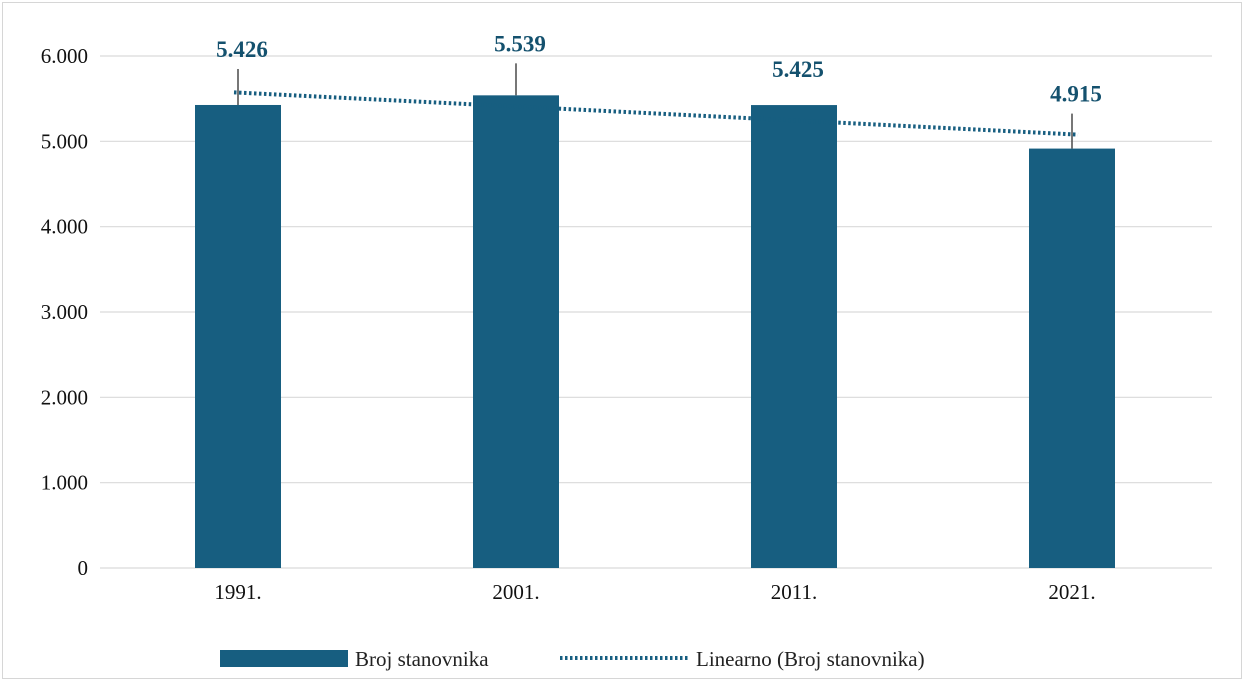  I want to click on label-leader-lines, so click(655, 106).